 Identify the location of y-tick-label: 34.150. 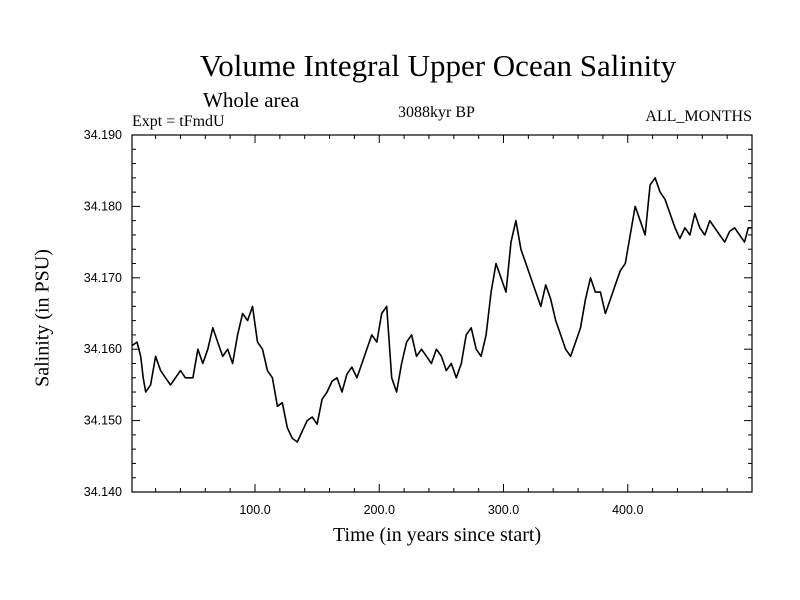
(103, 421).